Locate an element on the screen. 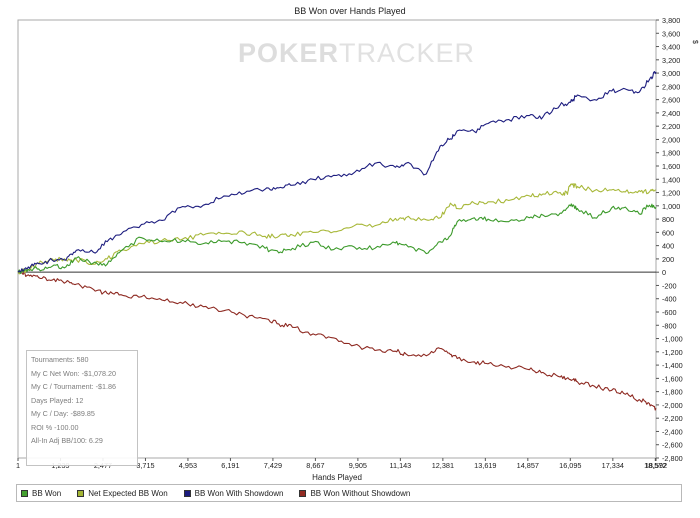 The width and height of the screenshot is (700, 518). watermark-bold: POKER is located at coordinates (289, 53).